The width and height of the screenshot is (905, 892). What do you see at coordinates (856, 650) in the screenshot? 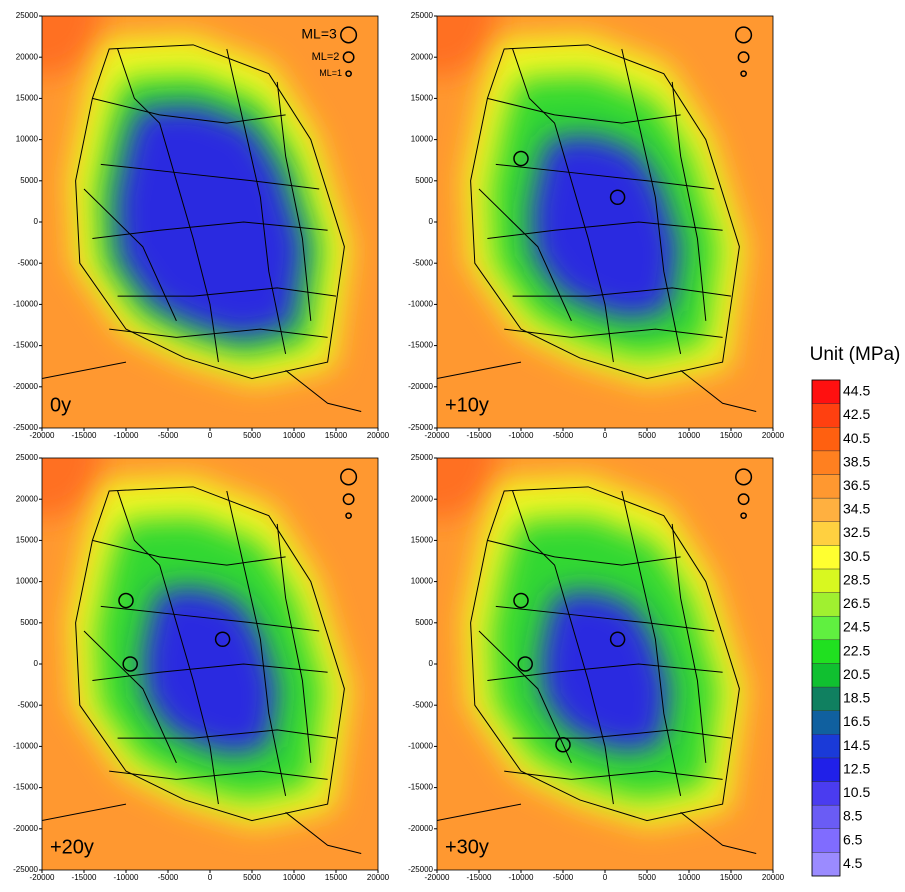
I see `colorbar-tick-label: 22.5` at bounding box center [856, 650].